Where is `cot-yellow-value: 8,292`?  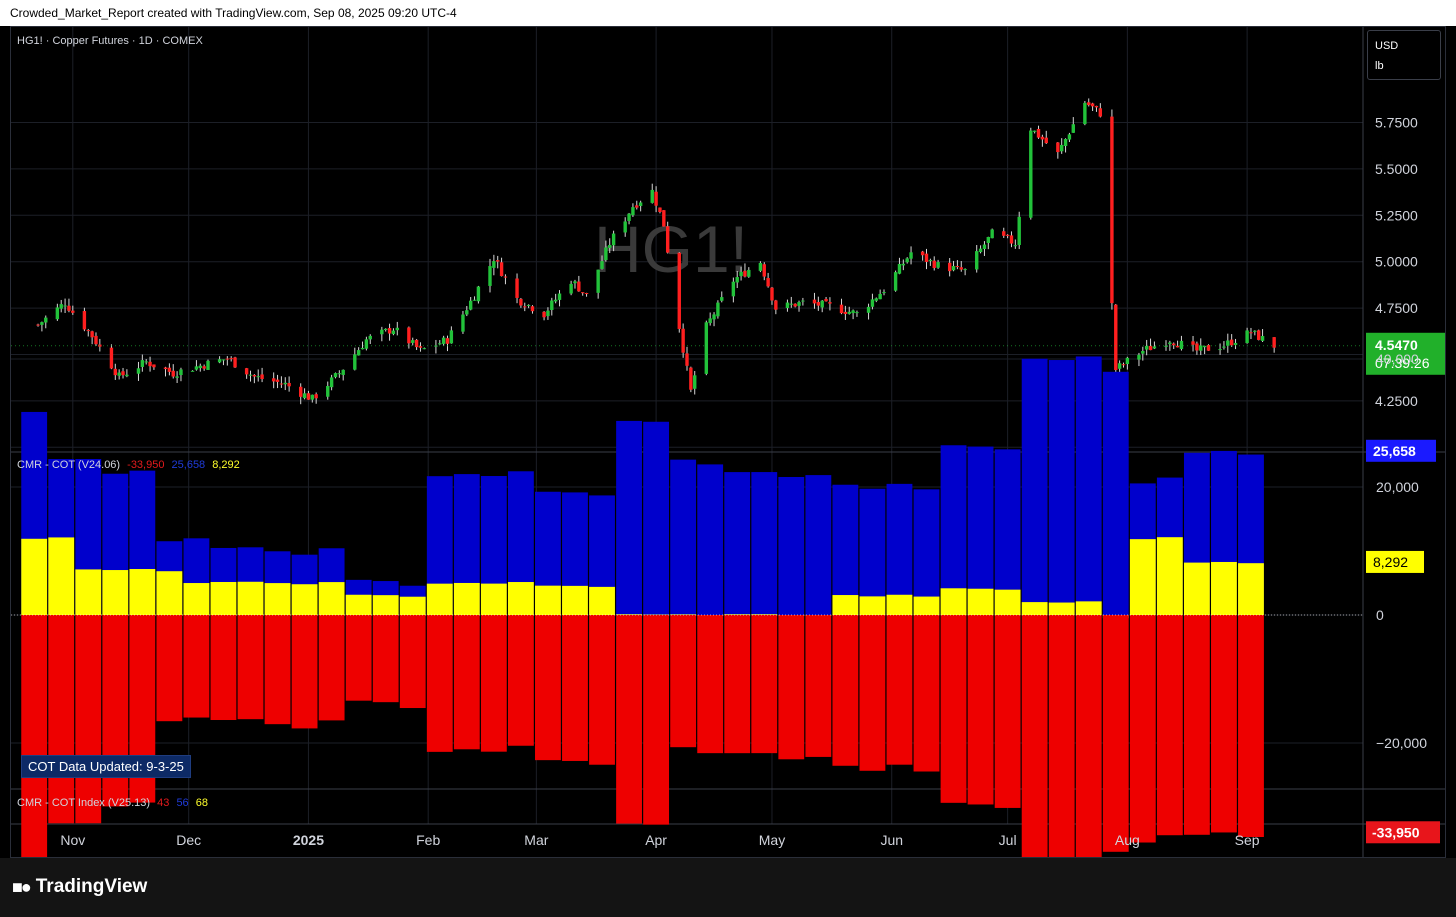 cot-yellow-value: 8,292 is located at coordinates (226, 465).